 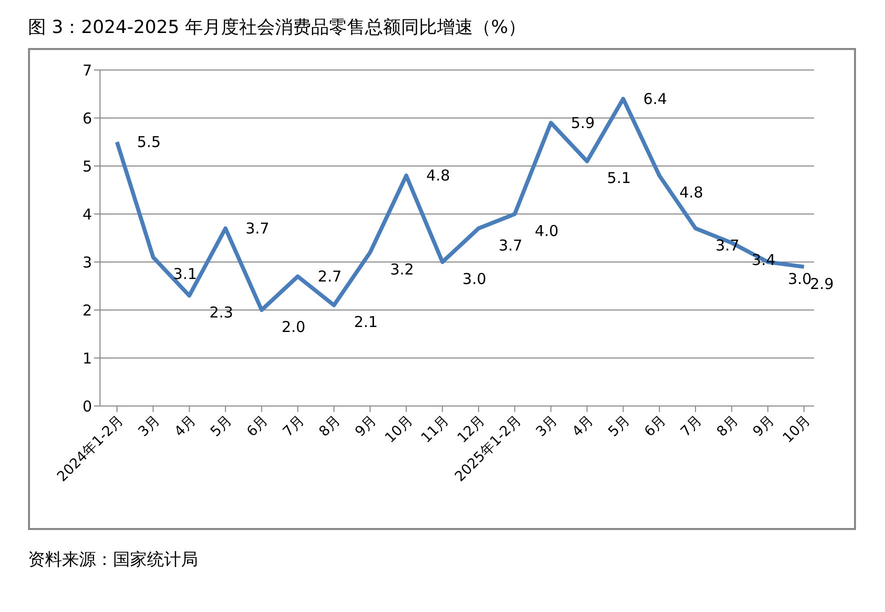 I want to click on y-tick-label: 3, so click(x=87, y=262).